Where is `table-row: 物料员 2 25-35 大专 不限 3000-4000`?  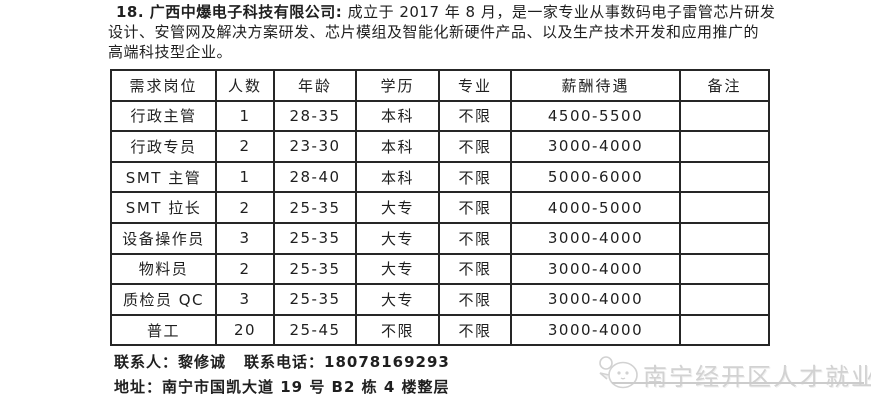
table-row: 物料员 2 25-35 大专 不限 3000-4000 is located at coordinates (440, 269).